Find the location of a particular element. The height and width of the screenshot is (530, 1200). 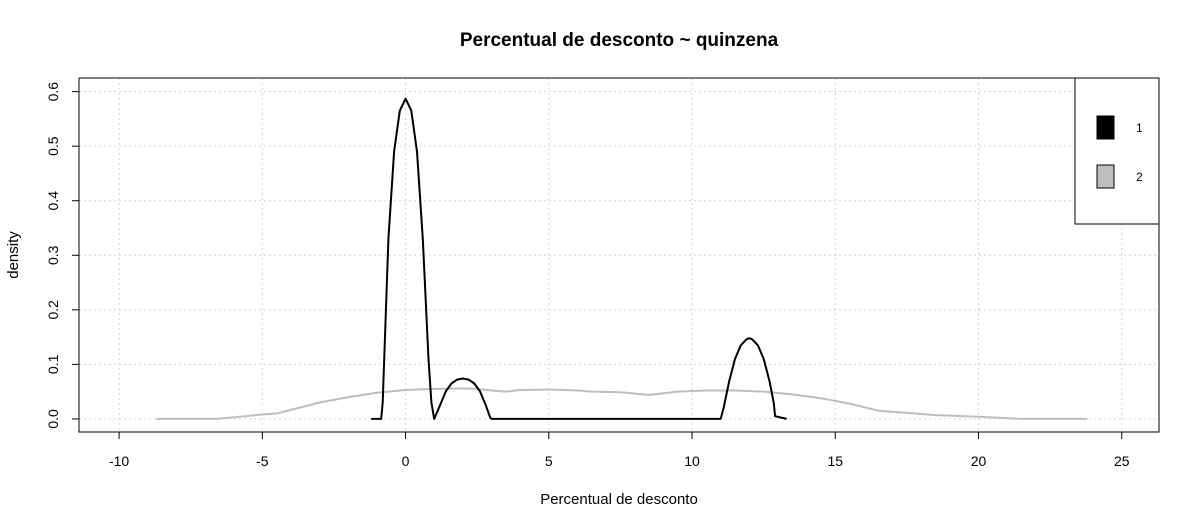

y-tick-label: 0.6 is located at coordinates (53, 92).